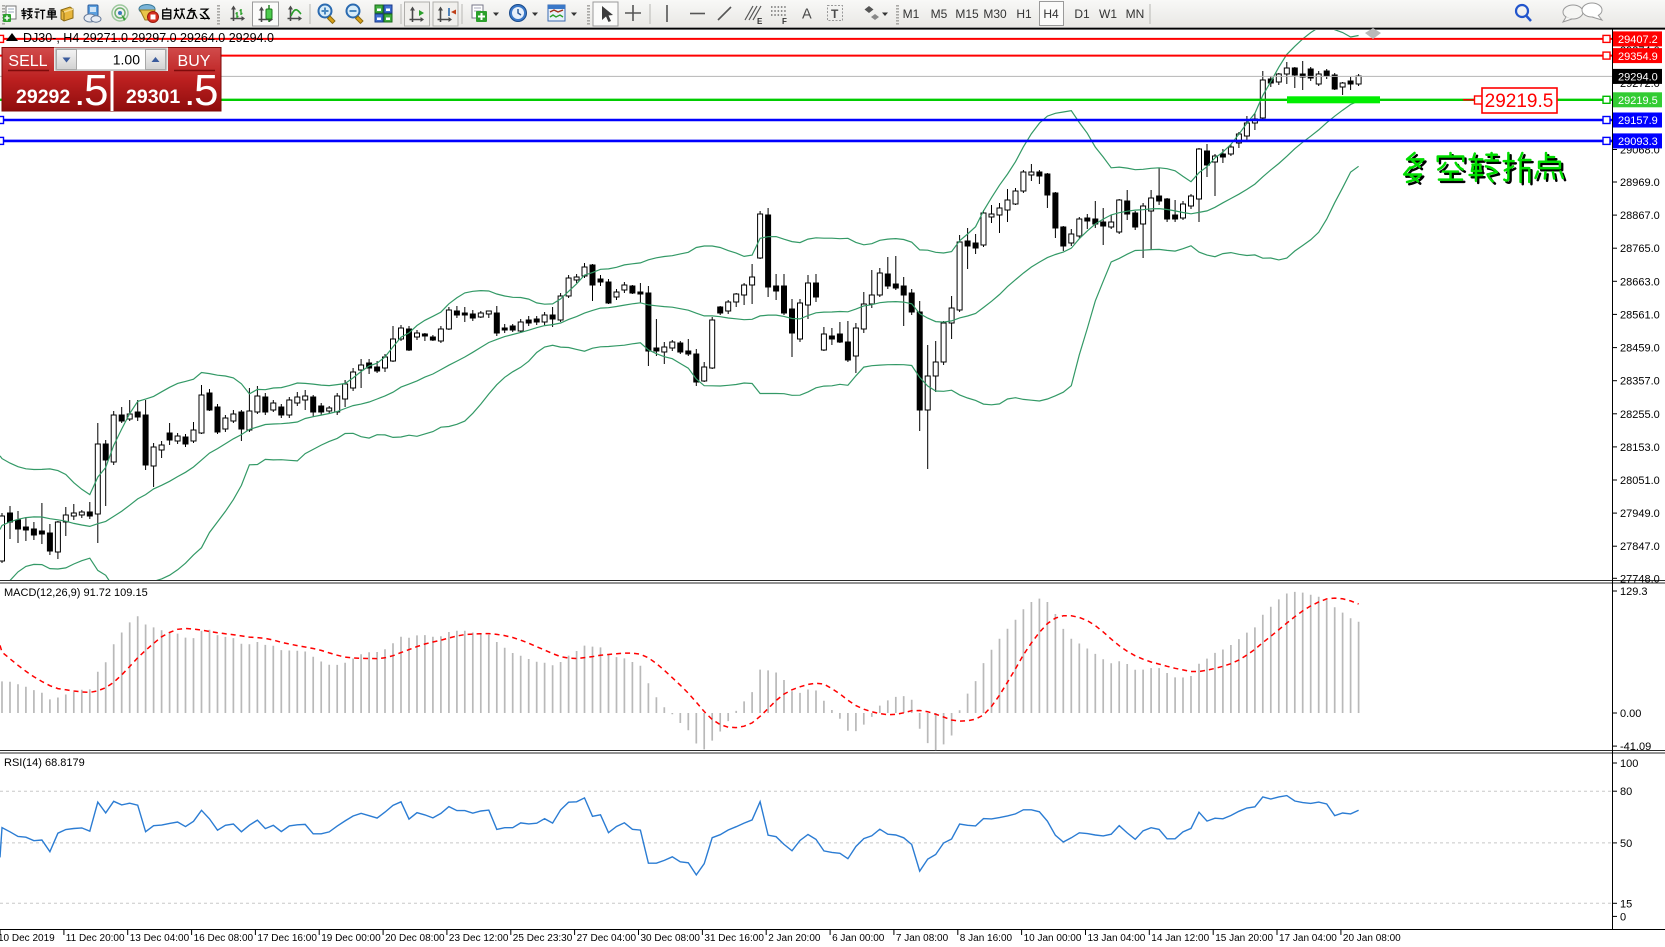 Image resolution: width=1665 pixels, height=947 pixels. Describe the element at coordinates (1640, 216) in the screenshot. I see `svg-text: 28867.0` at that location.